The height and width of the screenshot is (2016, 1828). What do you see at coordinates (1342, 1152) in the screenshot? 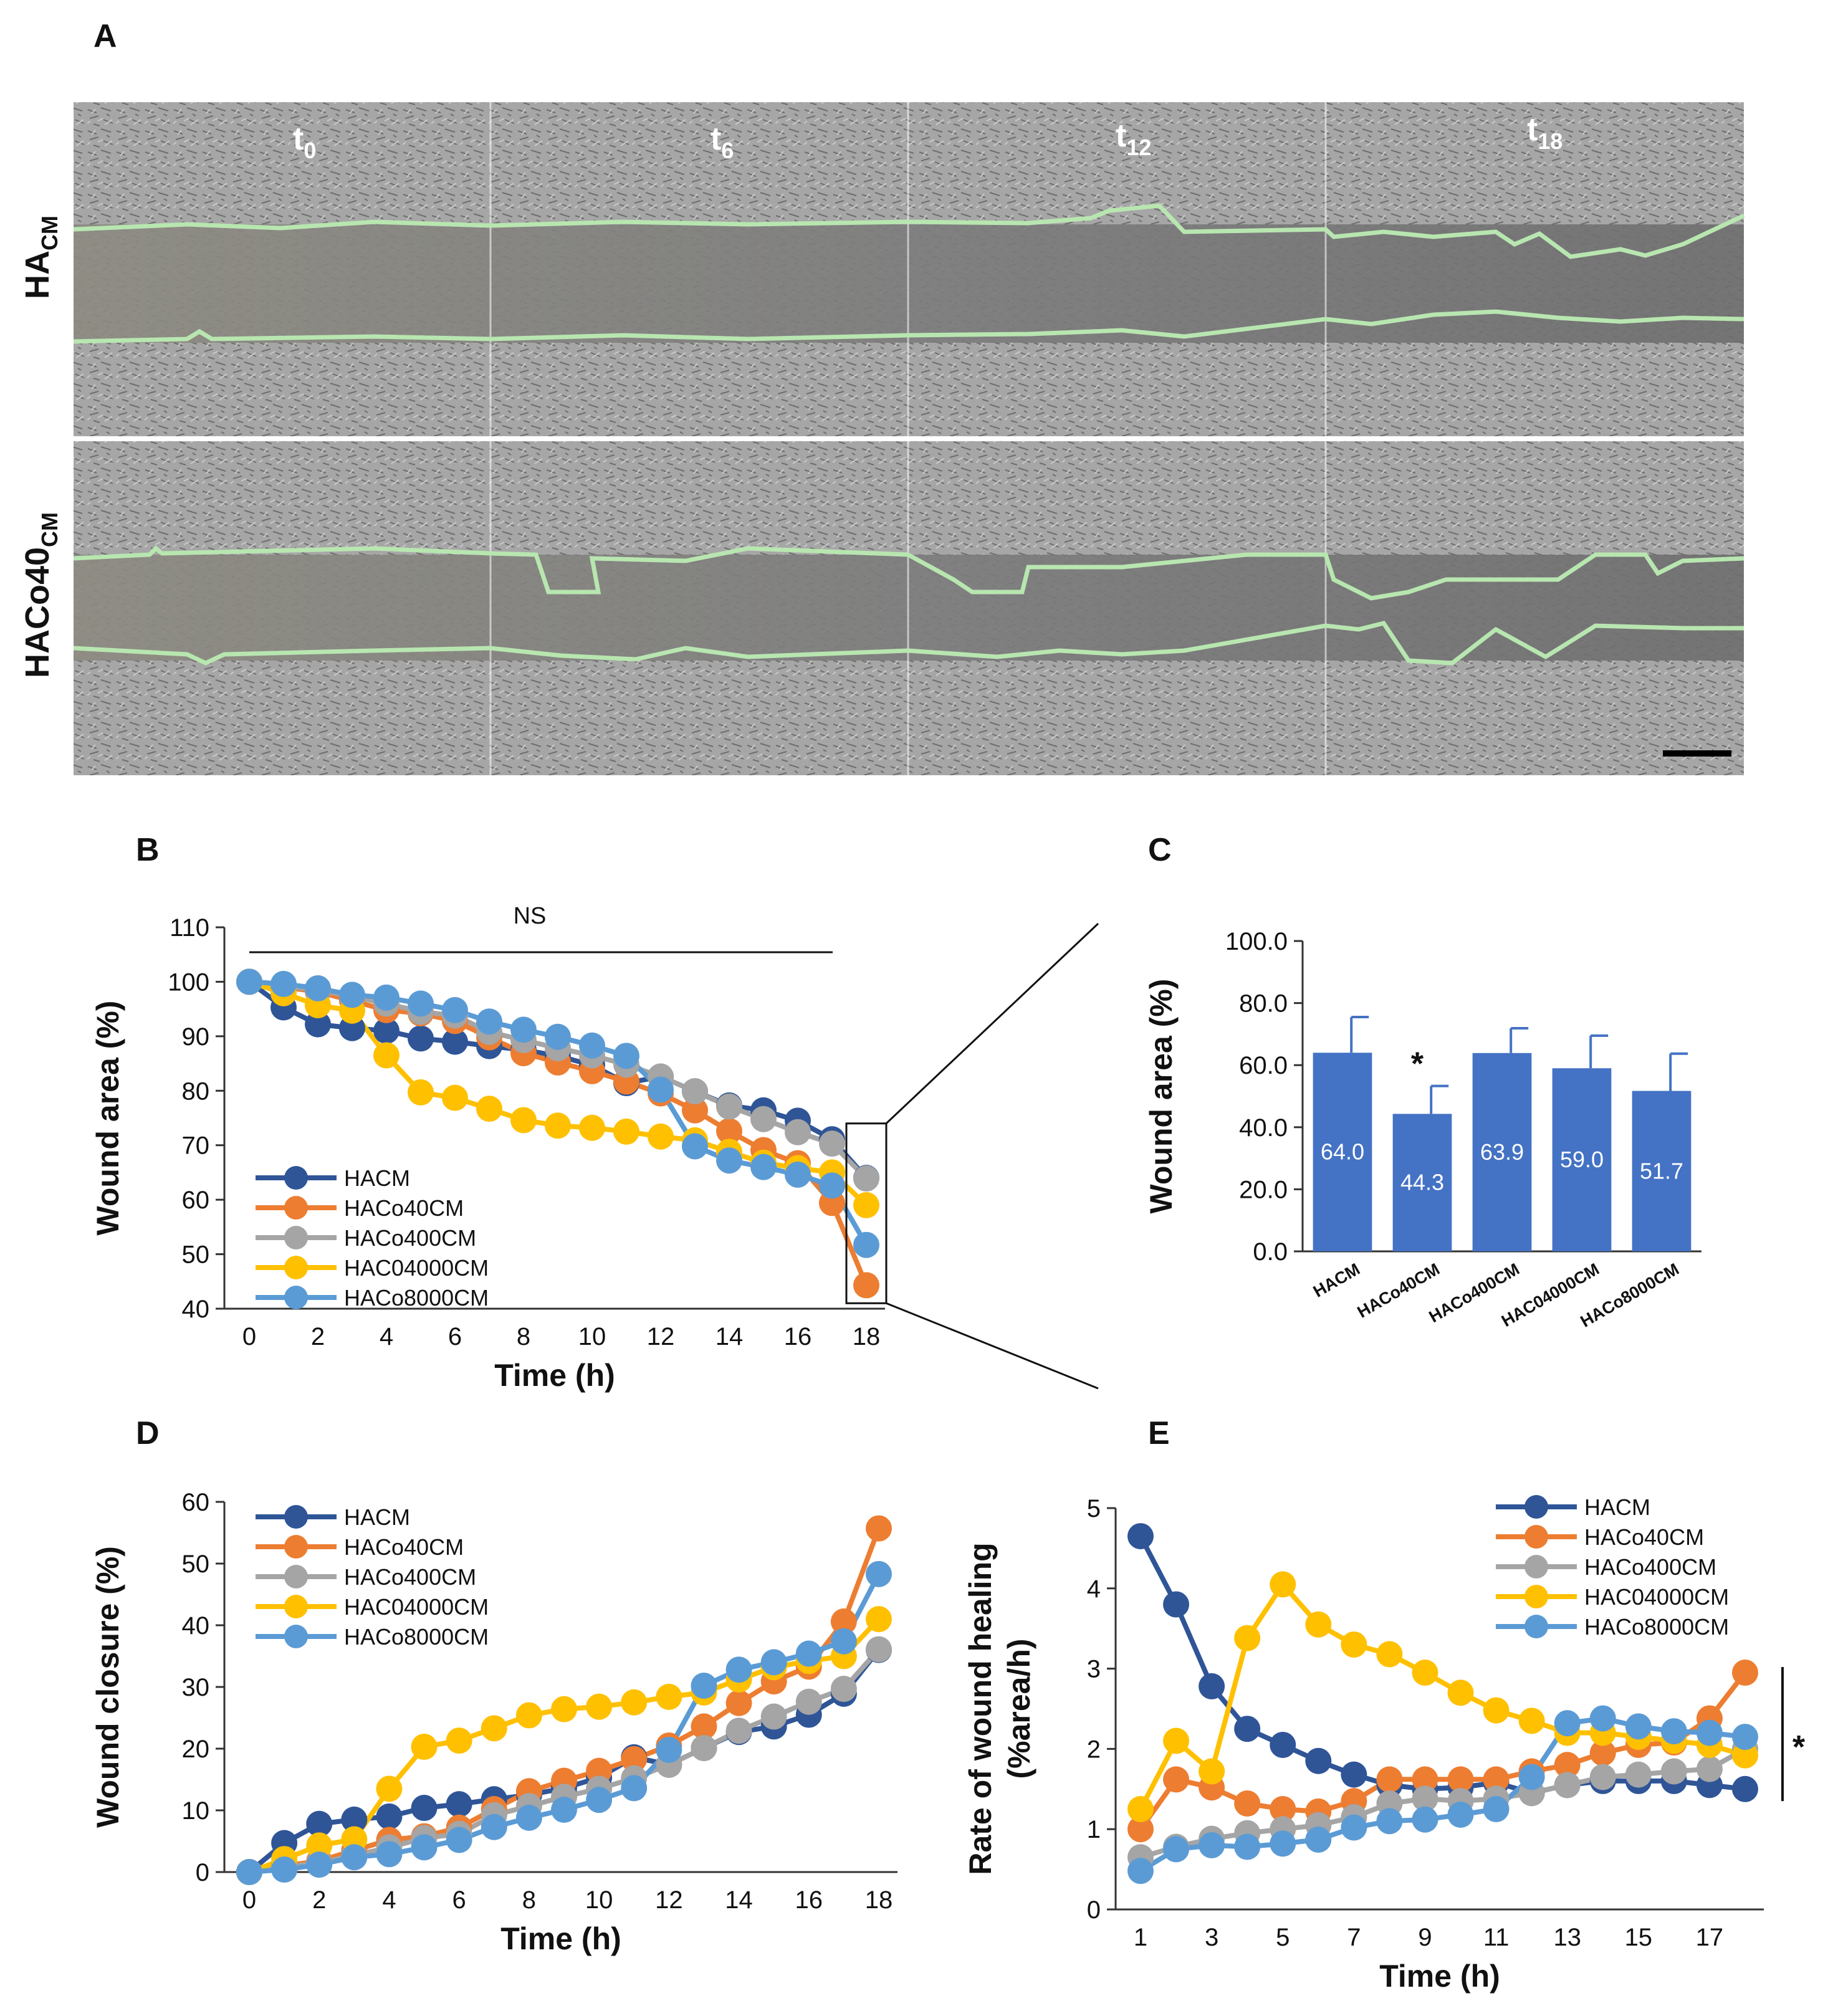
I see `bar-value-label: 64.0` at bounding box center [1342, 1152].